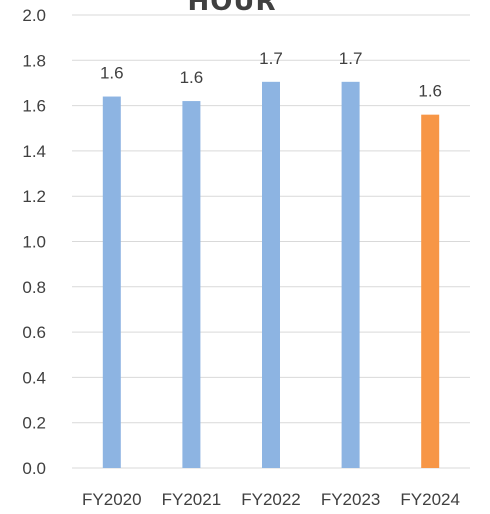 Image resolution: width=490 pixels, height=514 pixels. I want to click on y-tick-label: 0.6, so click(34, 332).